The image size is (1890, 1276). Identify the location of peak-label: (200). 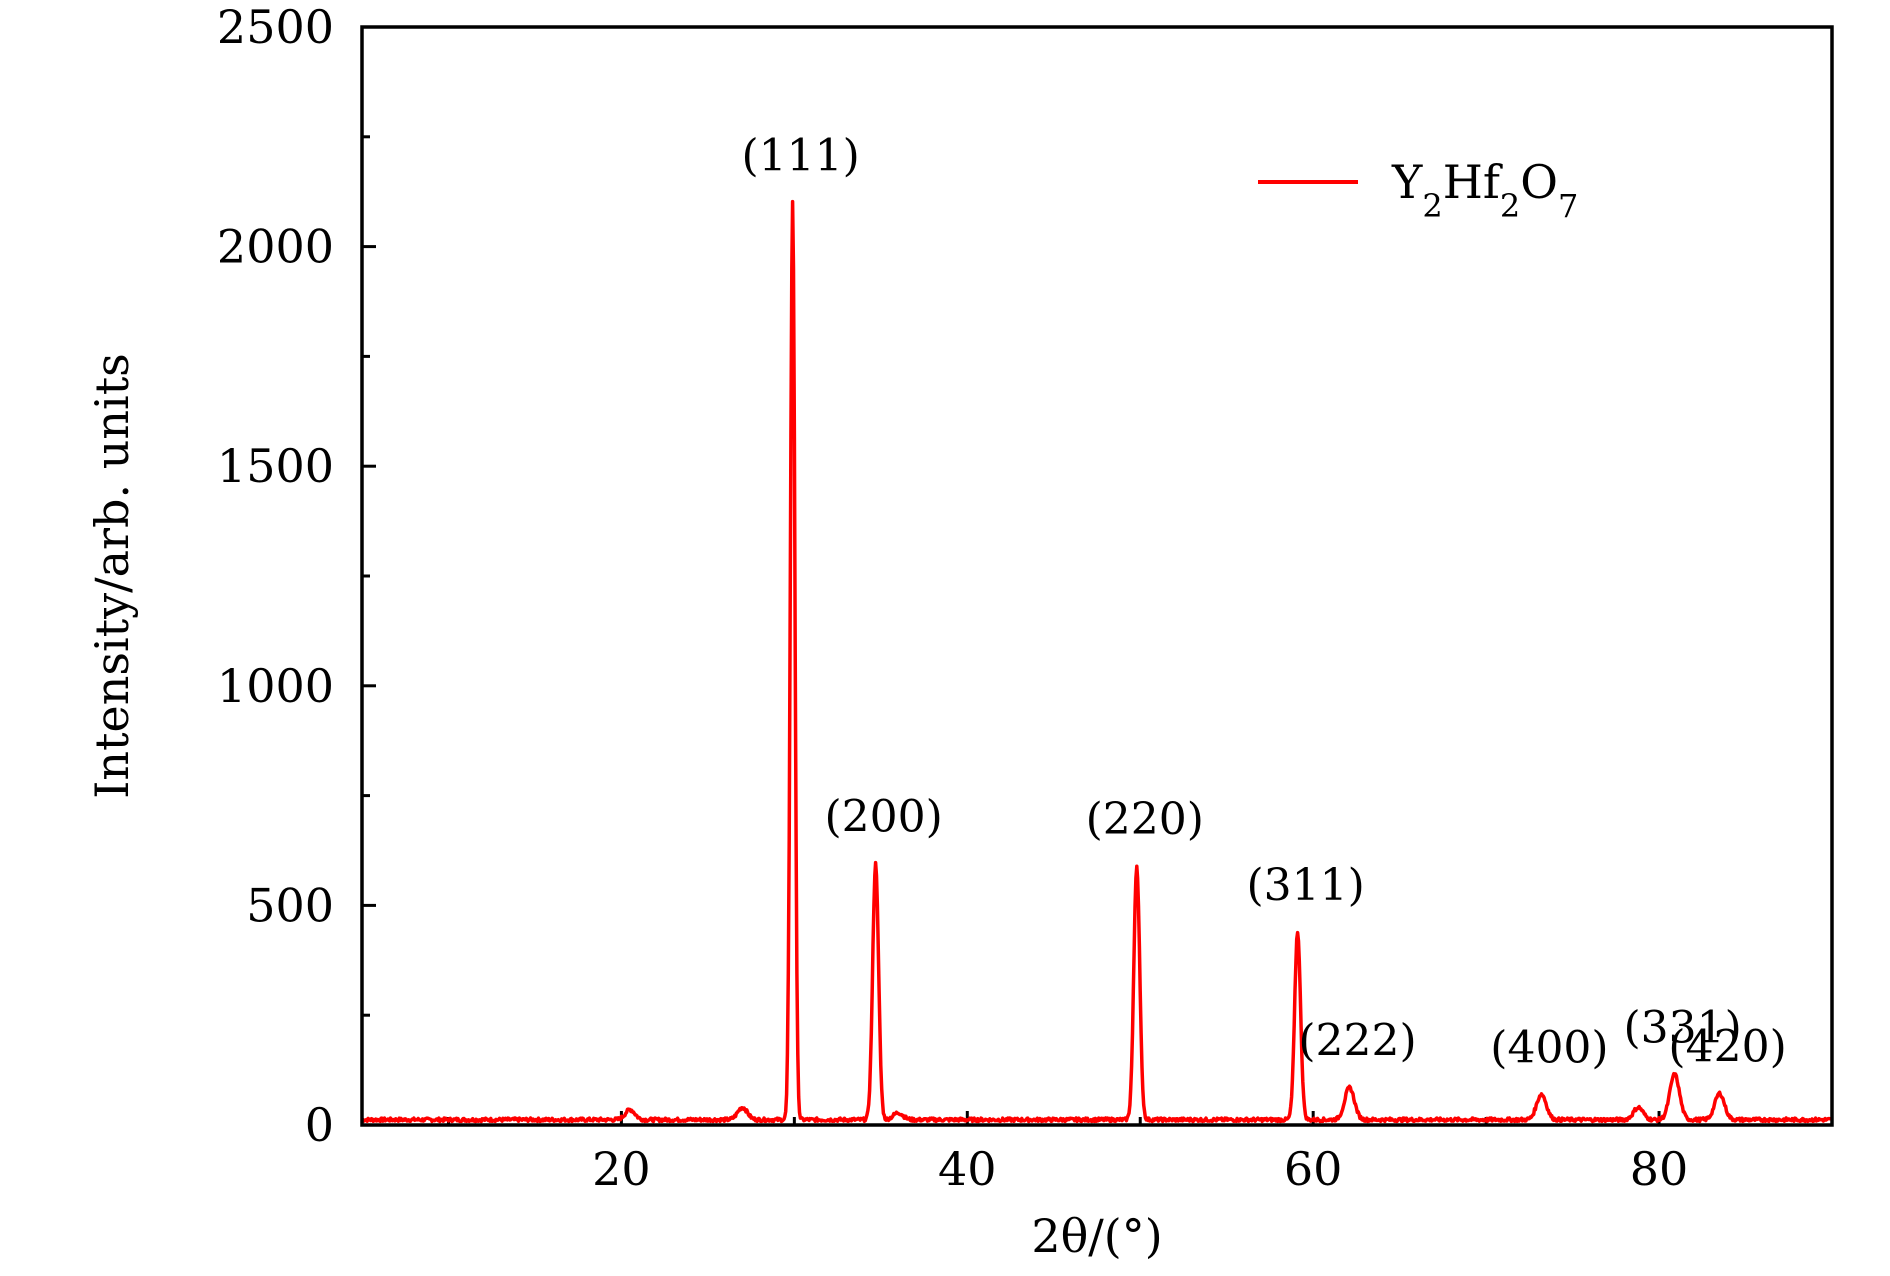
(883, 817).